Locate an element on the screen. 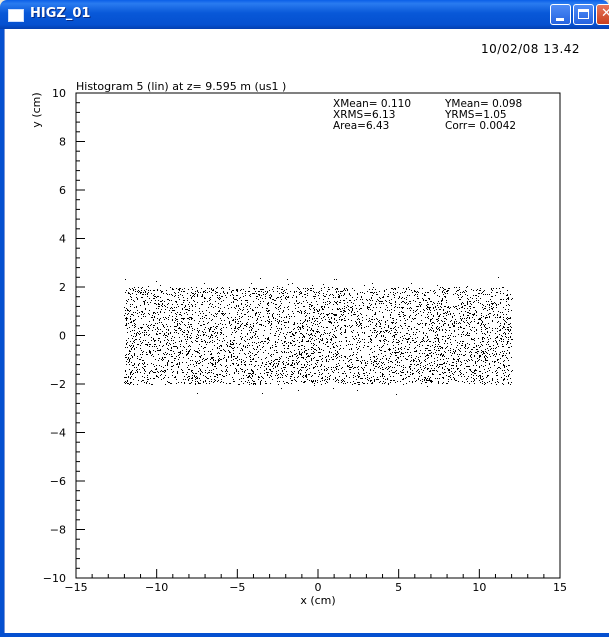  x-tick-label: 5 is located at coordinates (398, 587).